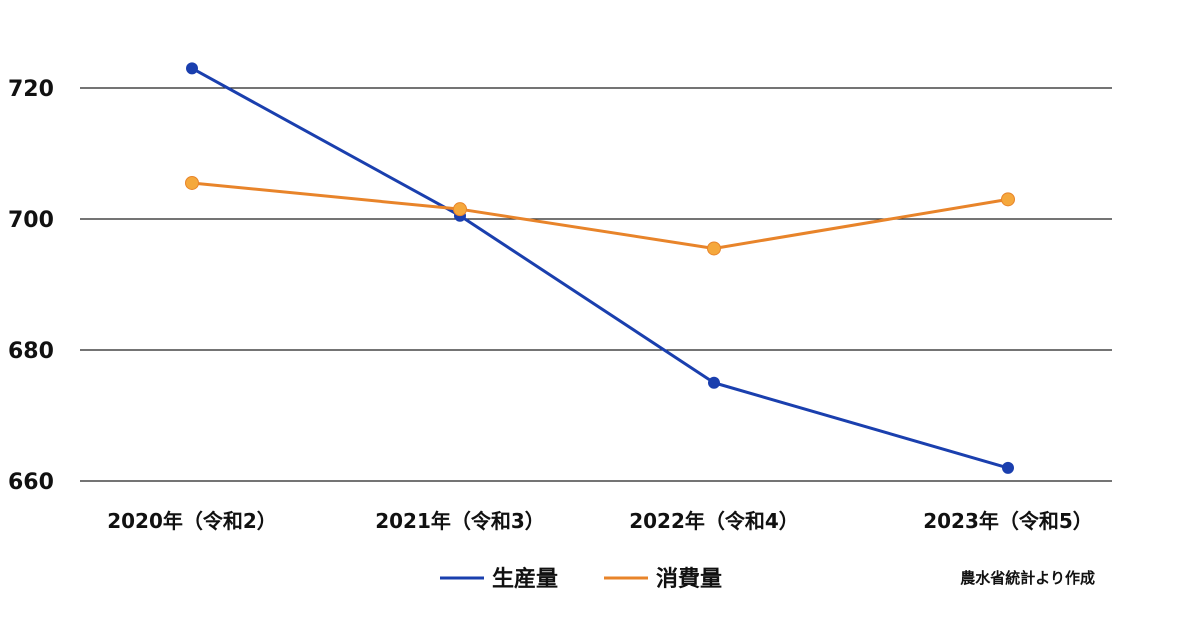 The width and height of the screenshot is (1200, 630). What do you see at coordinates (1008, 521) in the screenshot?
I see `x-tick-label: 2023年（令和5）` at bounding box center [1008, 521].